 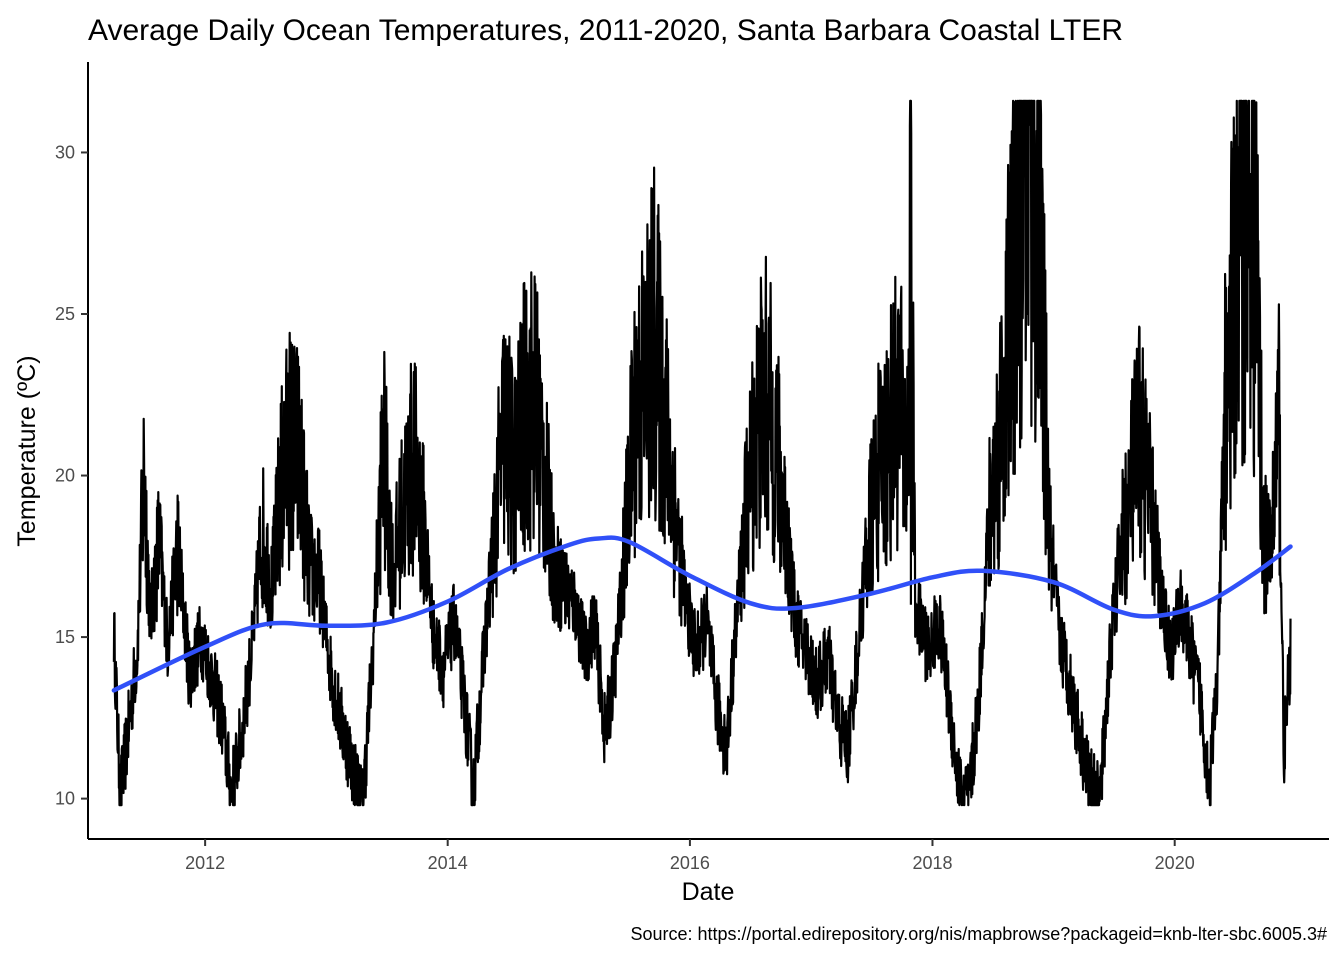 What do you see at coordinates (205, 863) in the screenshot?
I see `x-tick-label: 2012` at bounding box center [205, 863].